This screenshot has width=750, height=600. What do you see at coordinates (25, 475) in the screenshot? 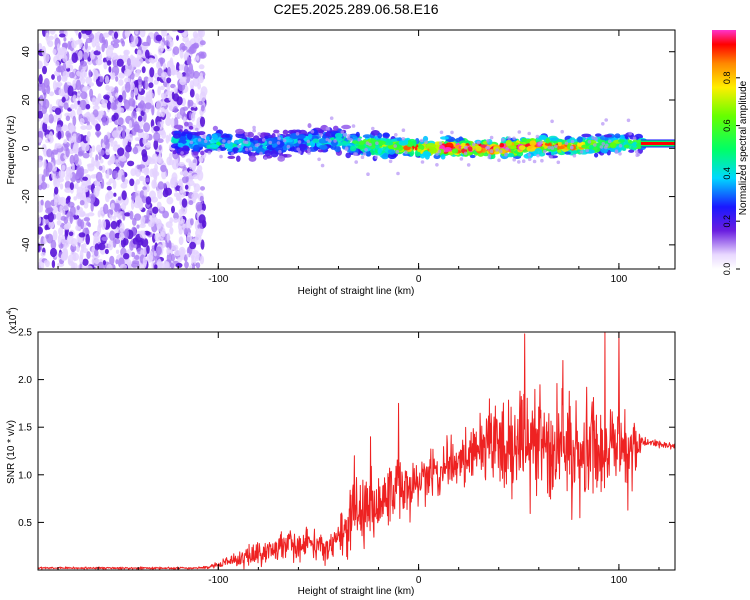
I see `y-tick-label: 1.0` at bounding box center [25, 475].